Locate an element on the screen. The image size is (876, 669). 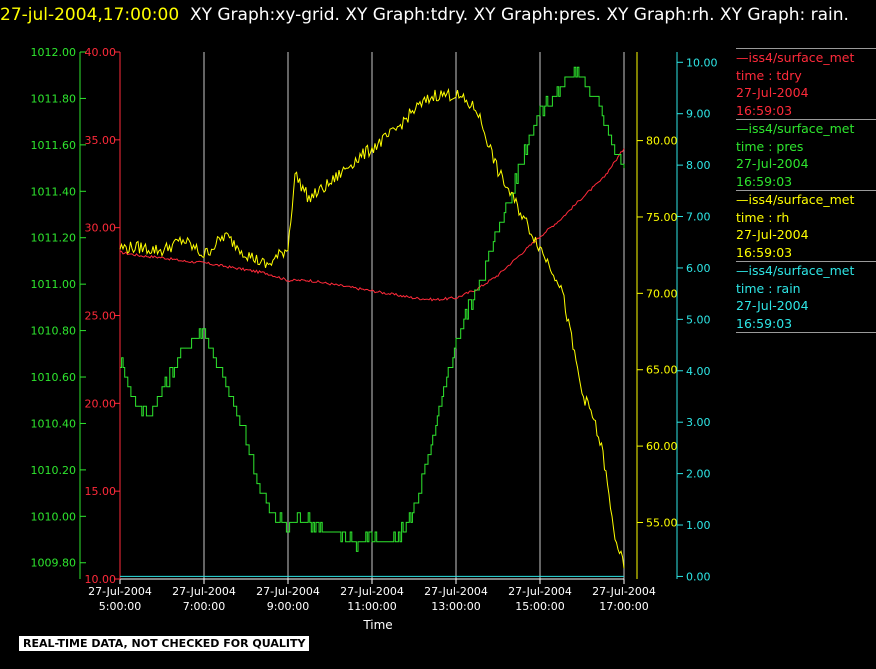
x-tick-label-time: 5:00:00 is located at coordinates (120, 606).